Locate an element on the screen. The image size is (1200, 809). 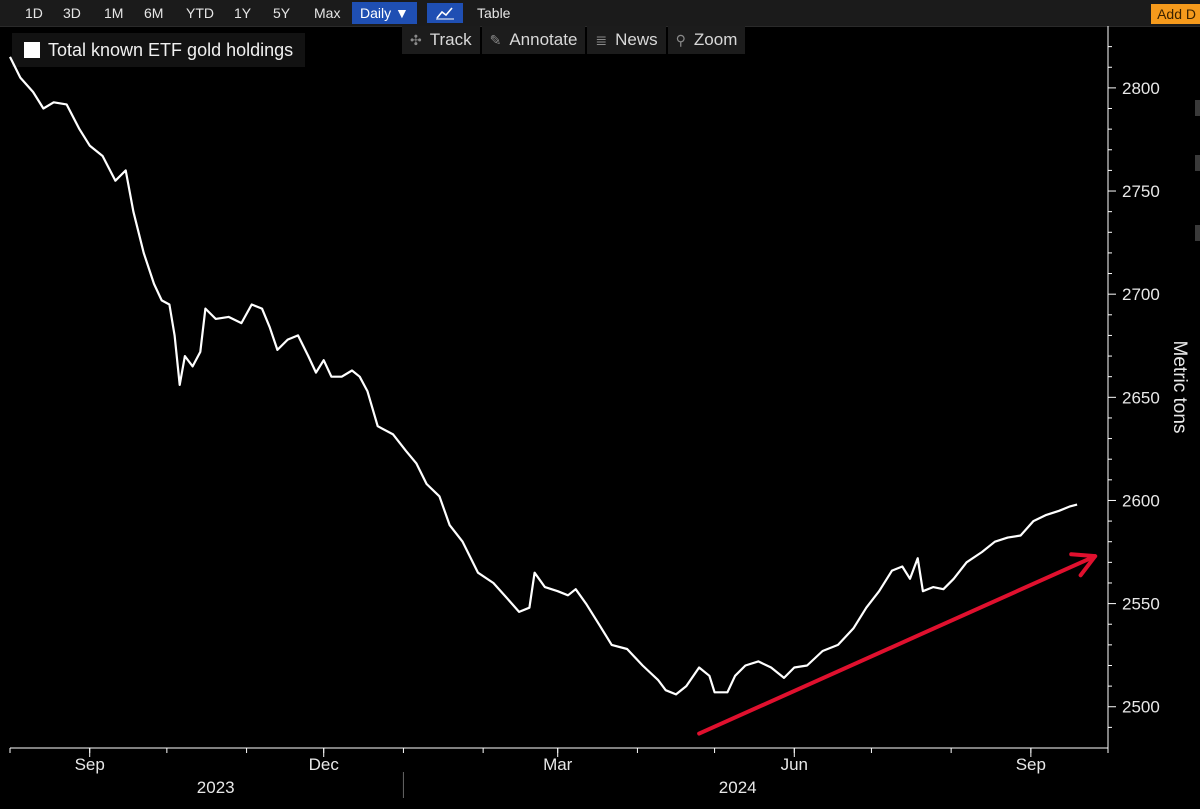
range-button-max: Max is located at coordinates (327, 13).